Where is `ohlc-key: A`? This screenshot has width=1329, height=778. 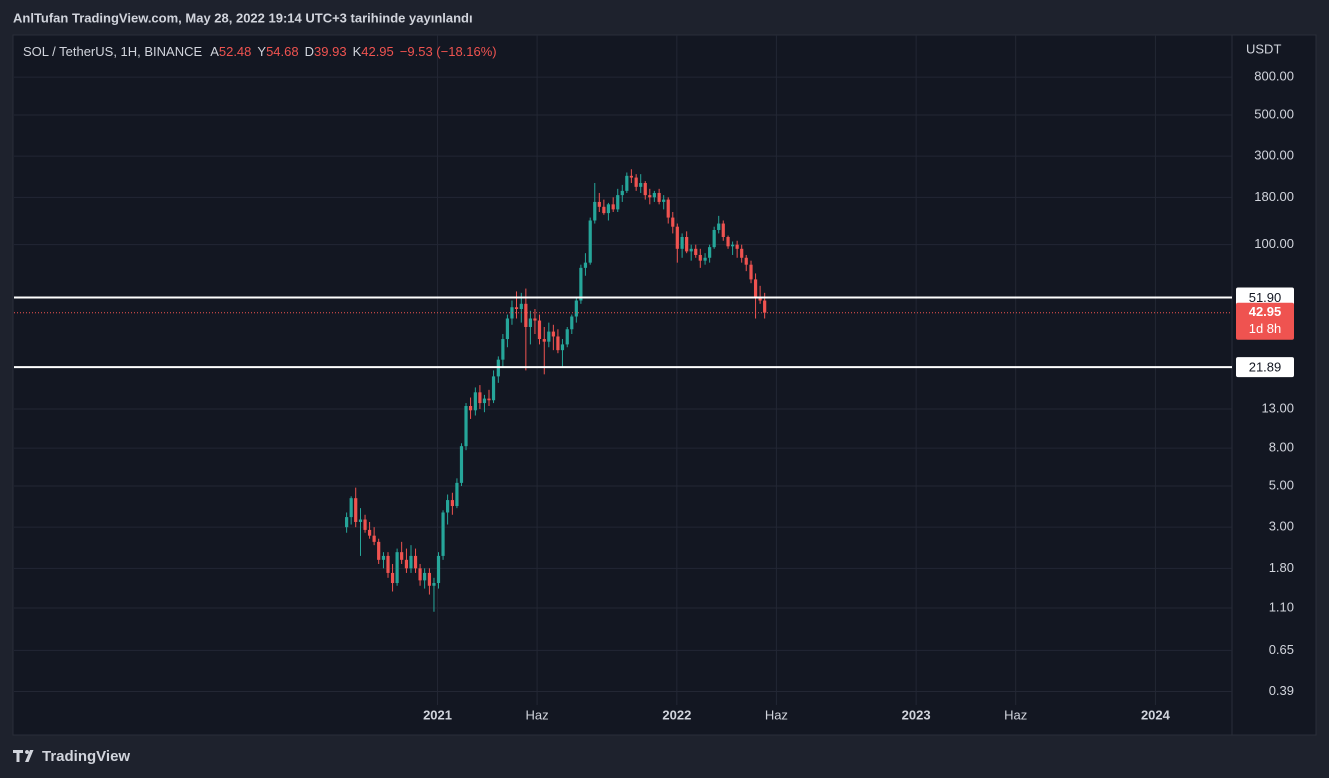
ohlc-key: A is located at coordinates (214, 51).